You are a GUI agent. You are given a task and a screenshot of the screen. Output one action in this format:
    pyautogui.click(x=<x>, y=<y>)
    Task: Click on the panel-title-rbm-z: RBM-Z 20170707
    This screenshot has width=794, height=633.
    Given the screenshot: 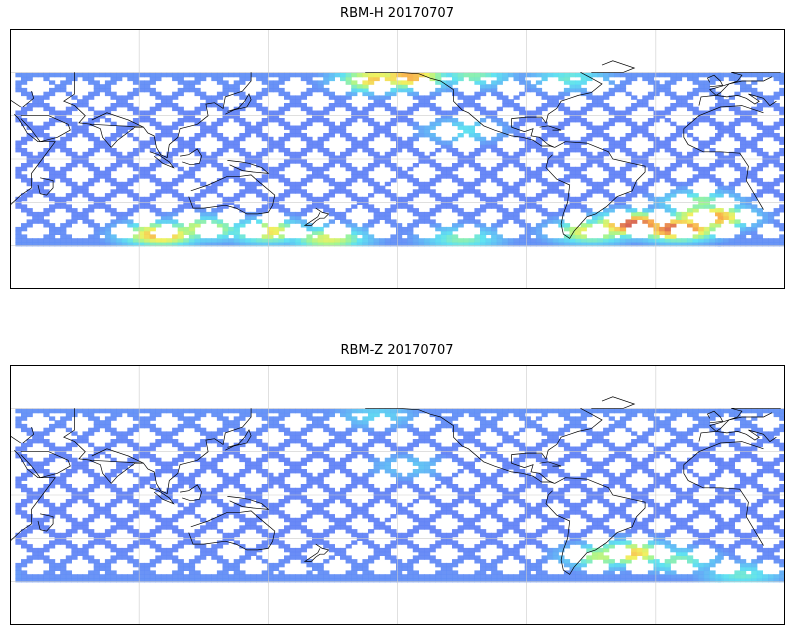 What is the action you would take?
    pyautogui.click(x=397, y=350)
    